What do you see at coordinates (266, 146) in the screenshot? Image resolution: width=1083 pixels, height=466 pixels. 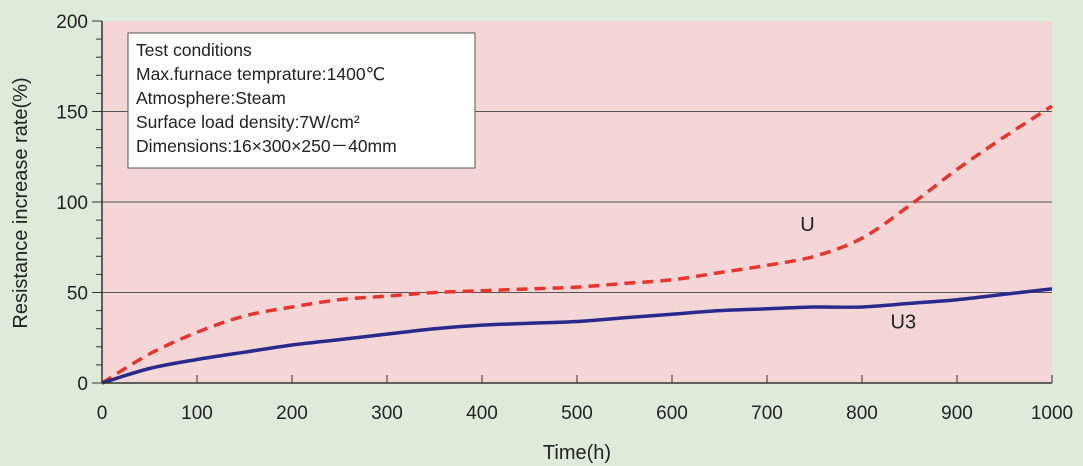 I see `info-line-dimensions: Dimensions:16×300×250－40mm` at bounding box center [266, 146].